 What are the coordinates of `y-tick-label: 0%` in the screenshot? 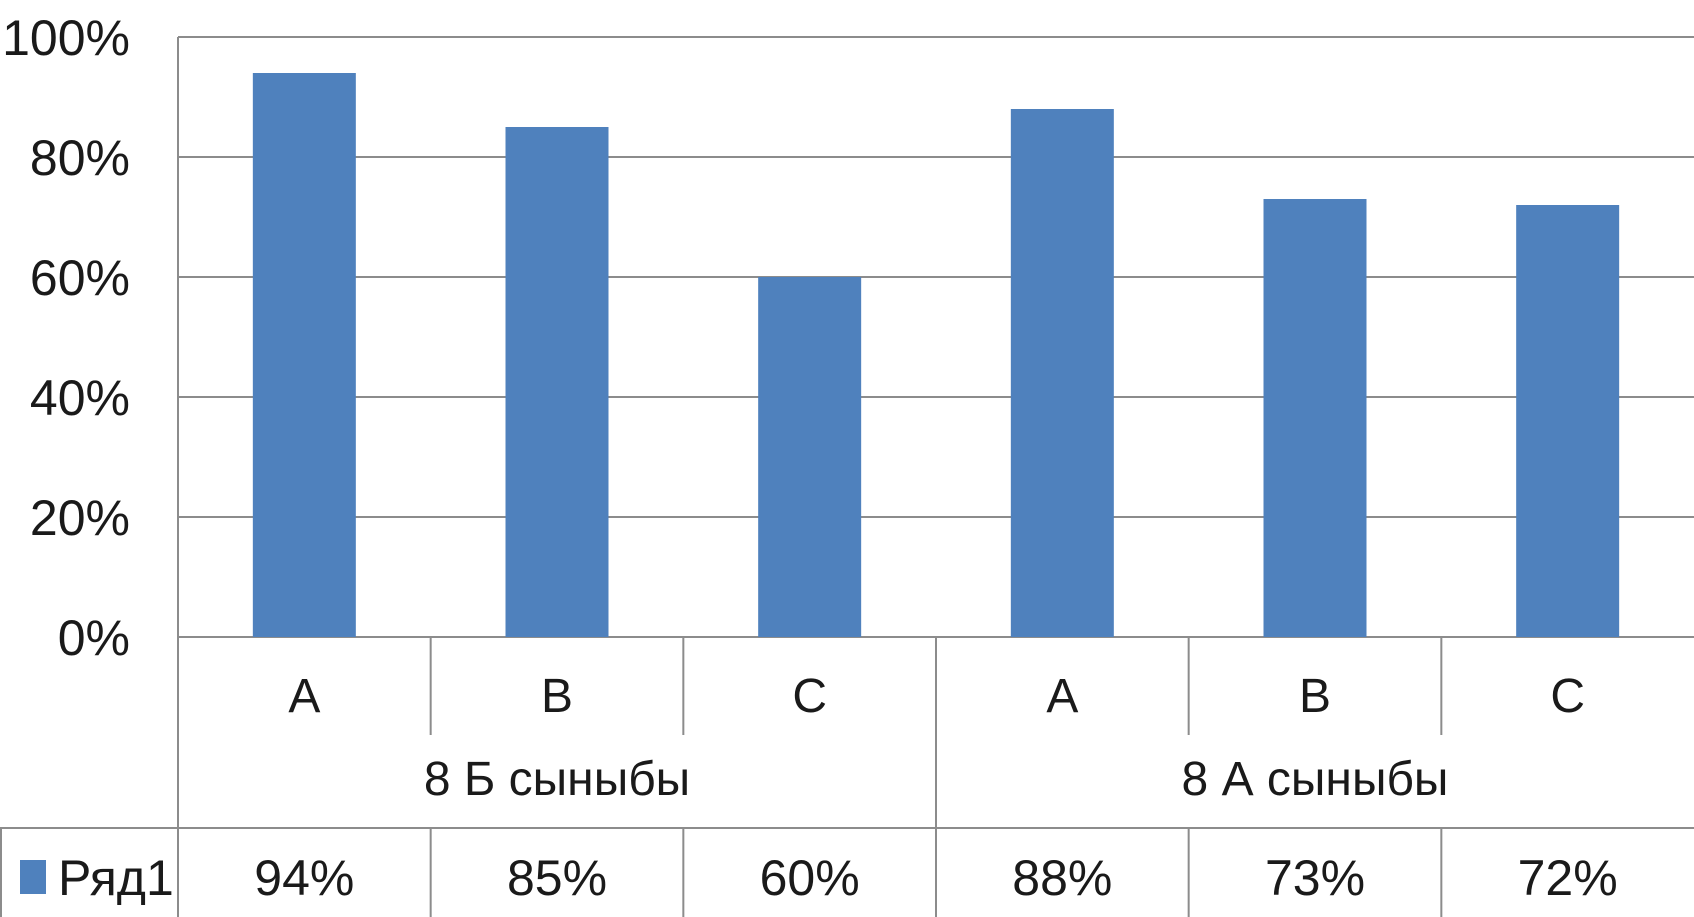 It's located at (94, 638).